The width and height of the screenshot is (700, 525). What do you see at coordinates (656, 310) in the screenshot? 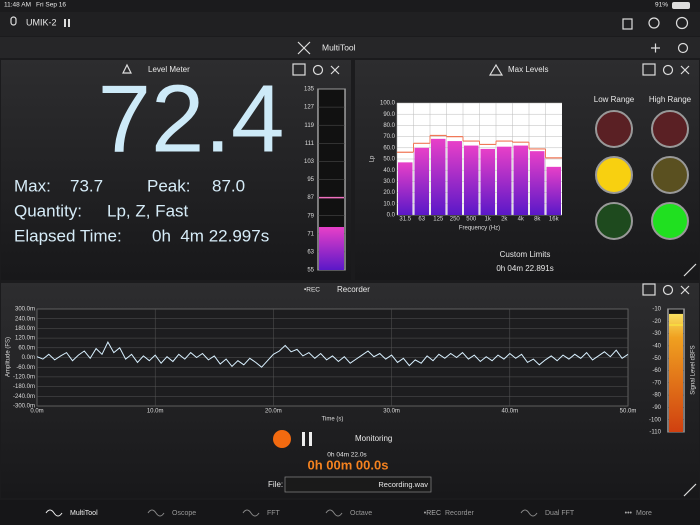
I see `meter-tick-label: -10` at bounding box center [656, 310].